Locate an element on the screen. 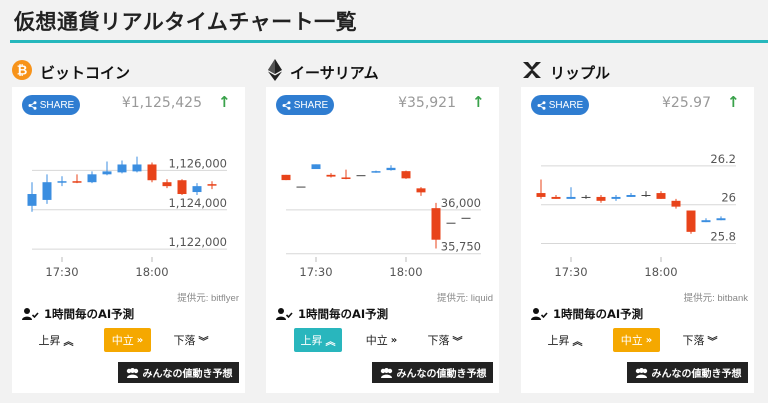 This screenshot has width=768, height=403. provider-label: 提供元: bitflyer is located at coordinates (208, 298).